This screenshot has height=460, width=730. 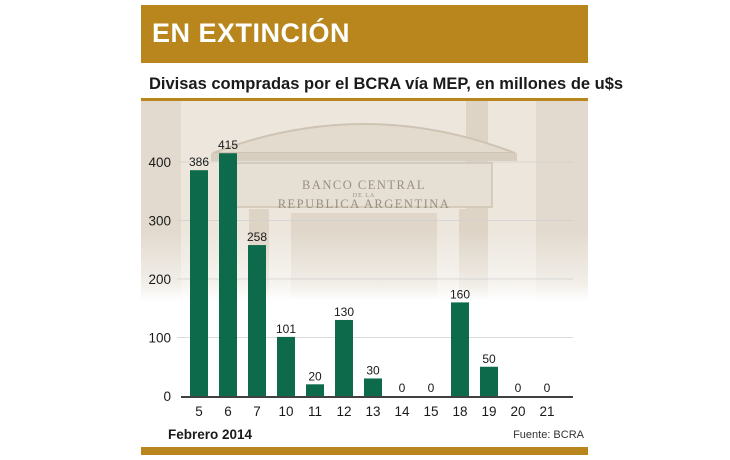 I want to click on source-note: Fuente: BCRA, so click(x=548, y=435).